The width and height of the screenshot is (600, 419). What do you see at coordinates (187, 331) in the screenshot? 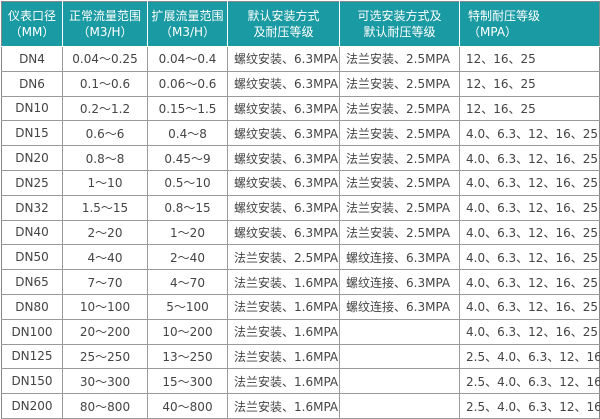
I see `cell-extended-flow: 10～200` at bounding box center [187, 331].